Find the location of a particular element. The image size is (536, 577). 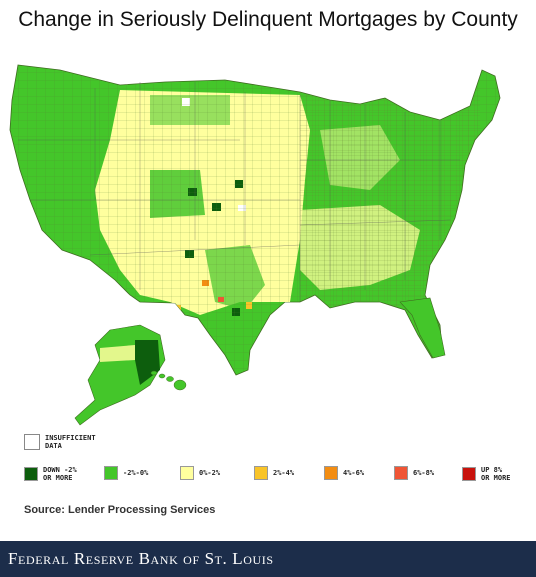

hawaii is located at coordinates (168, 380).